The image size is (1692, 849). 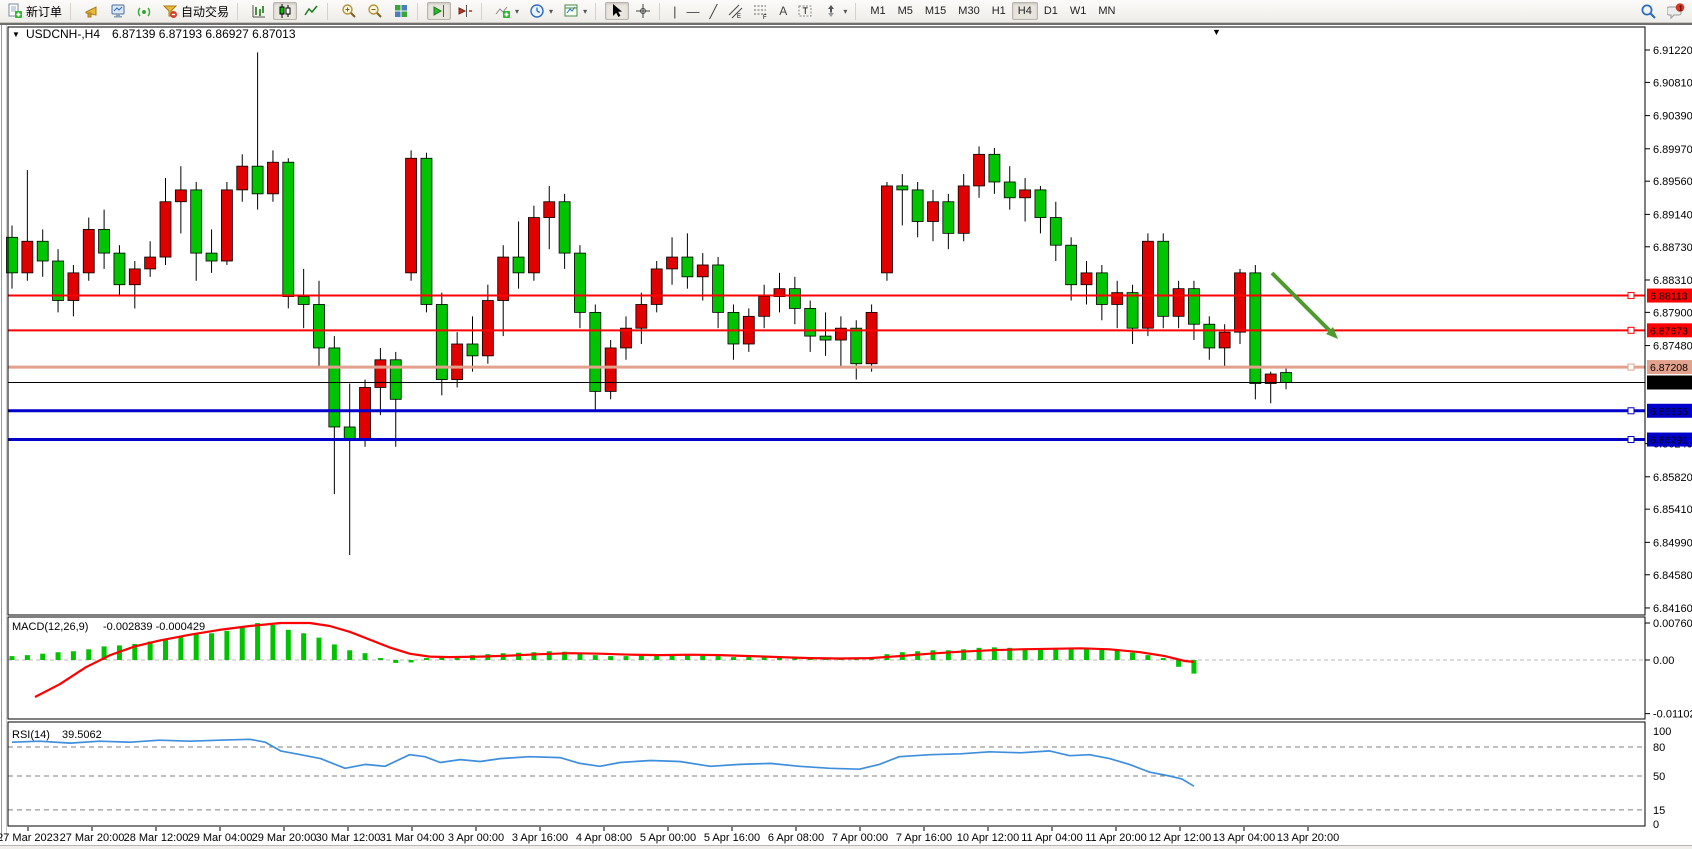 I want to click on rsi-tick-label: 50, so click(x=1659, y=777).